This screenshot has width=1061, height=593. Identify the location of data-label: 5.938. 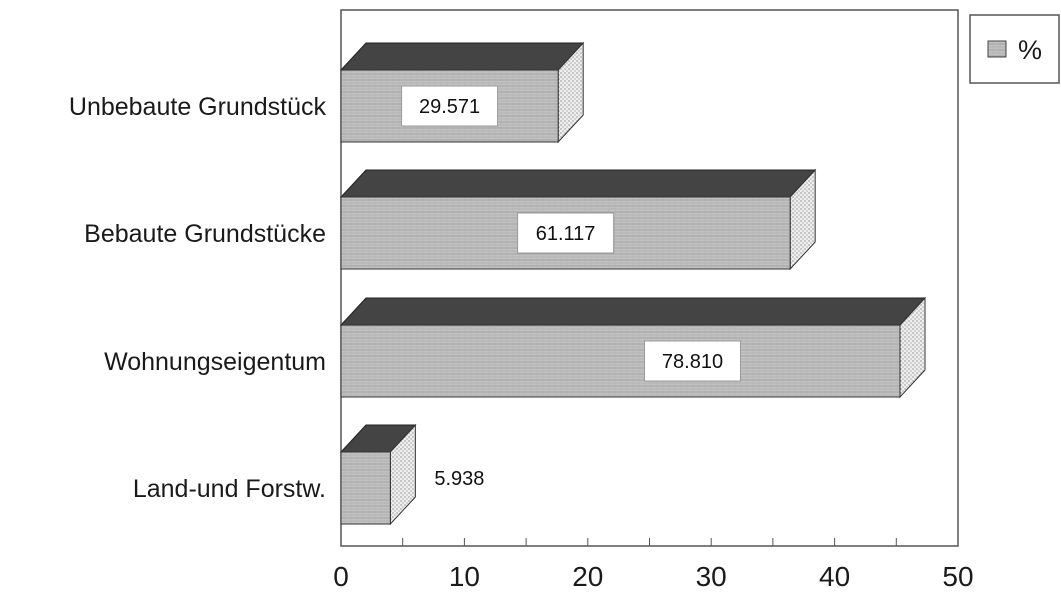
(459, 479).